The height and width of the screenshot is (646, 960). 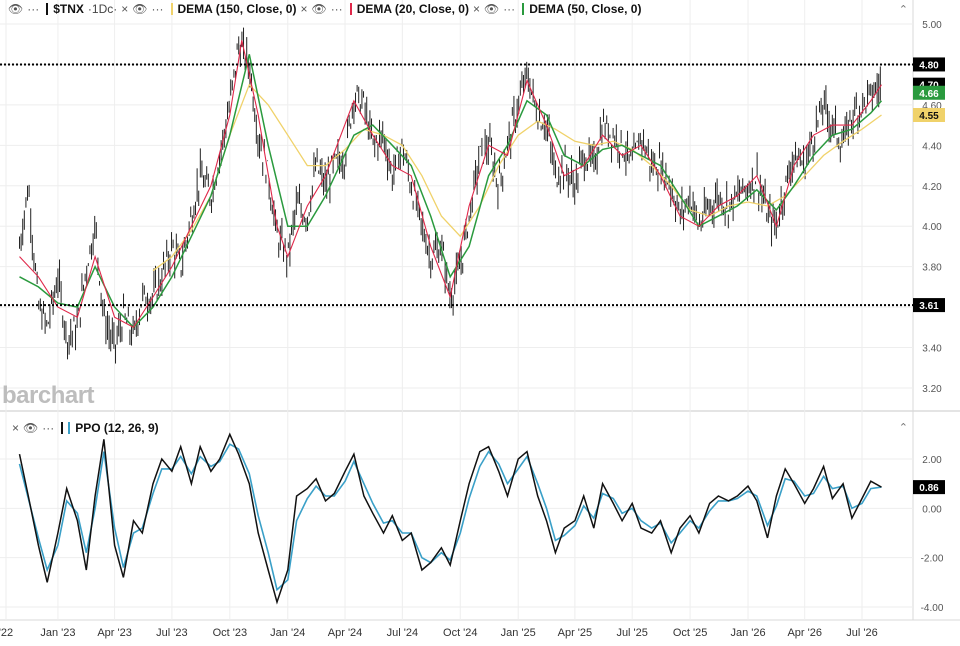 What do you see at coordinates (932, 389) in the screenshot?
I see `y-tick-label: 3.20` at bounding box center [932, 389].